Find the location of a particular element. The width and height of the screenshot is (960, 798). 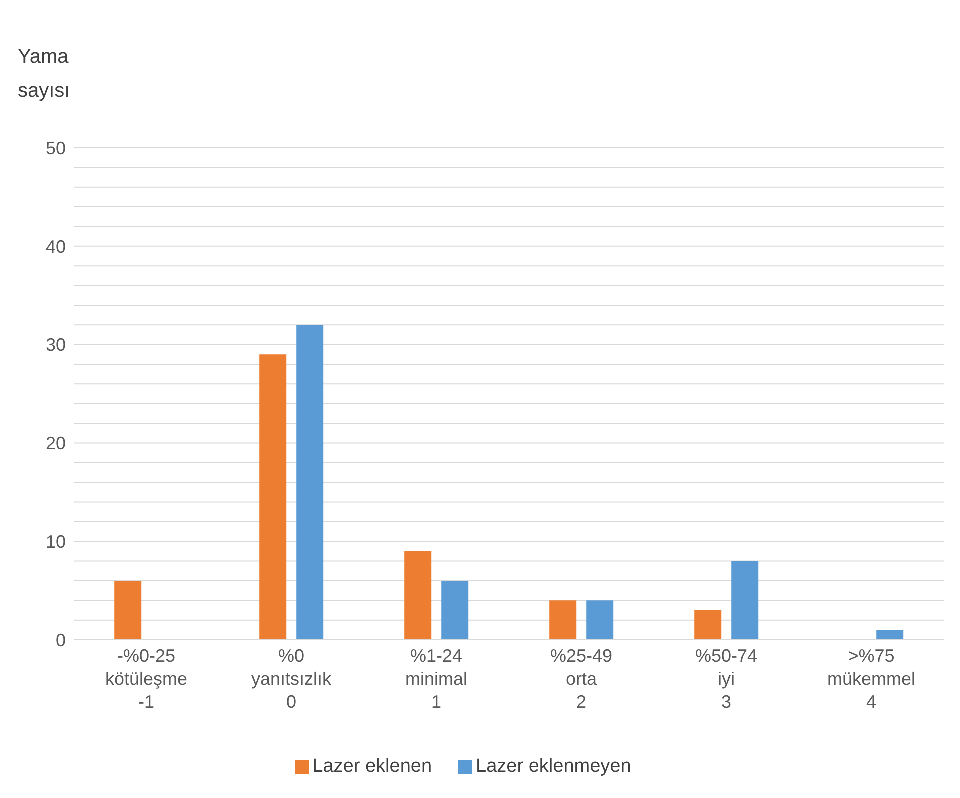

x-tick-label: %25-49 orta 2 is located at coordinates (581, 679).